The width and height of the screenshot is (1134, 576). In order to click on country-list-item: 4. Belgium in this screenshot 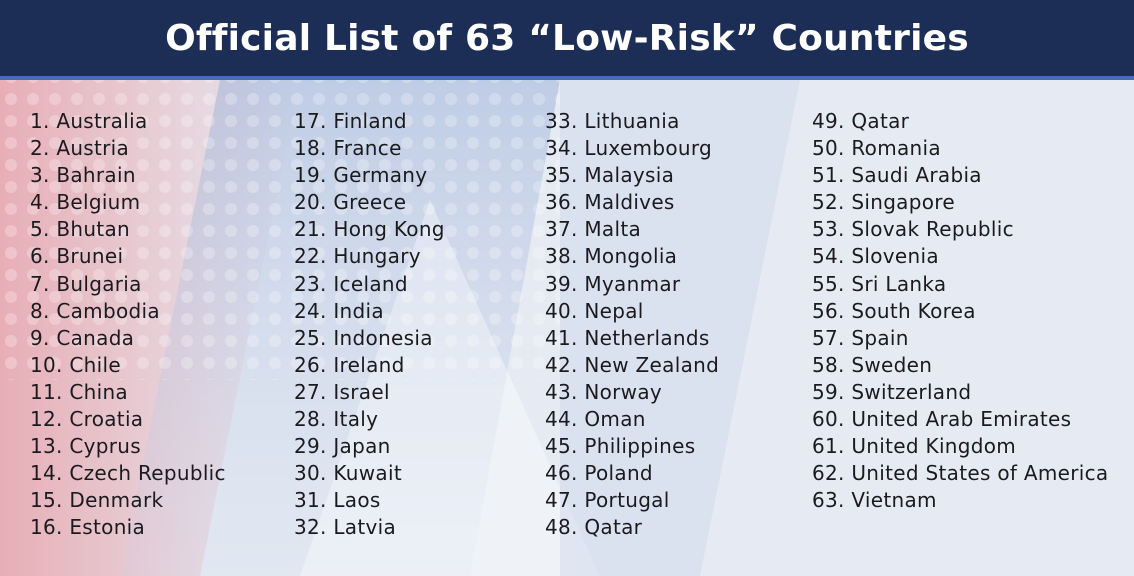, I will do `click(85, 202)`.